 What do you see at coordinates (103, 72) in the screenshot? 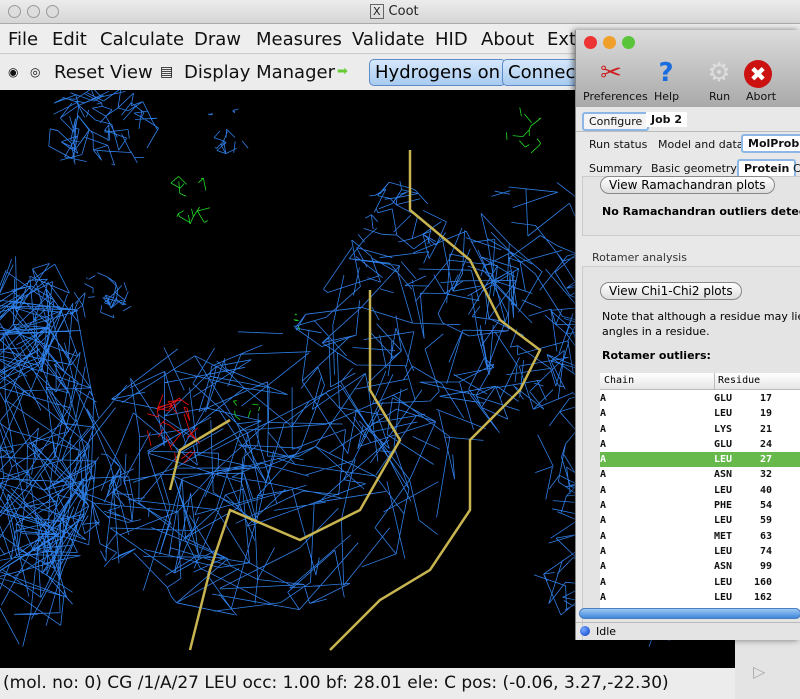
I see `reset-view-button: Reset View` at bounding box center [103, 72].